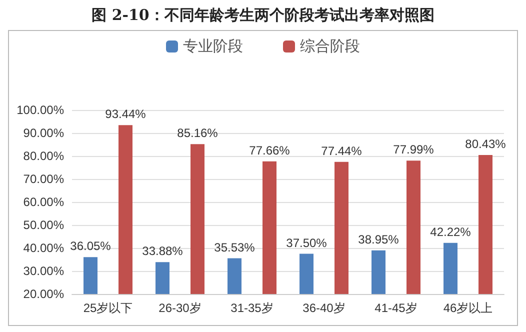  What do you see at coordinates (43, 156) in the screenshot?
I see `y-tick-label: 80.00%` at bounding box center [43, 156].